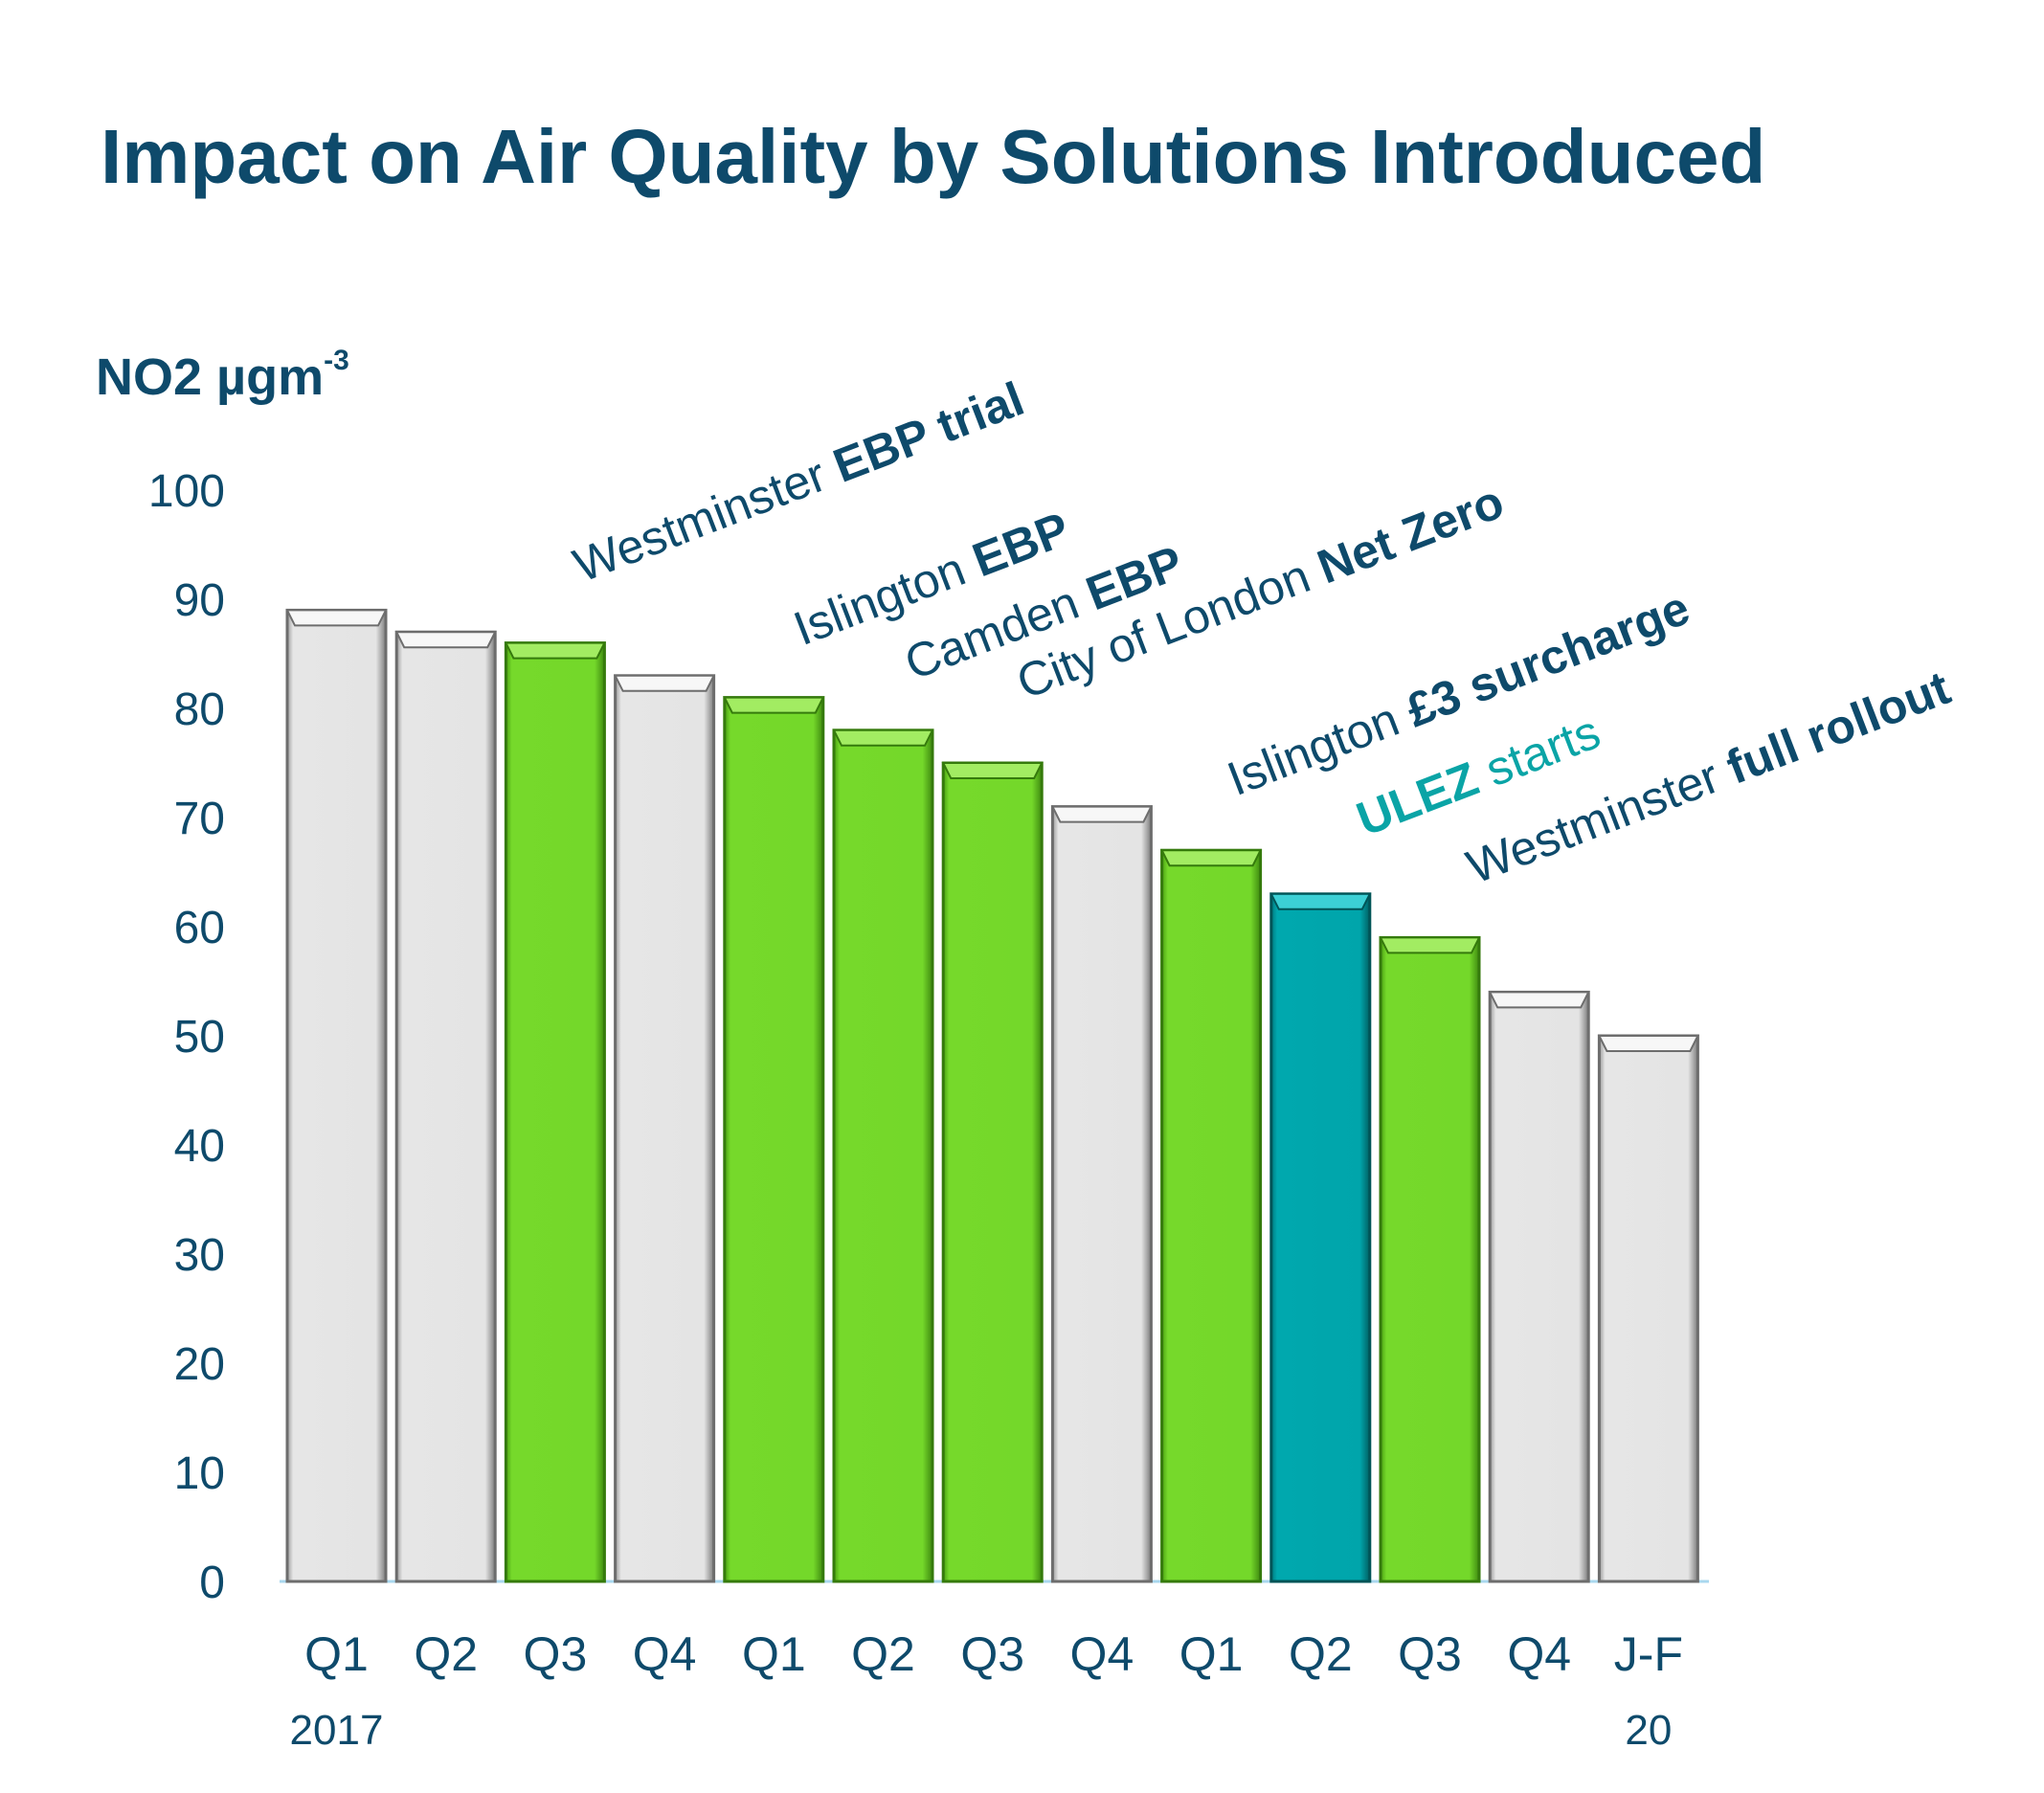 This screenshot has width=2044, height=1793. I want to click on y-axis-unit-text: NO2 µgm, so click(211, 377).